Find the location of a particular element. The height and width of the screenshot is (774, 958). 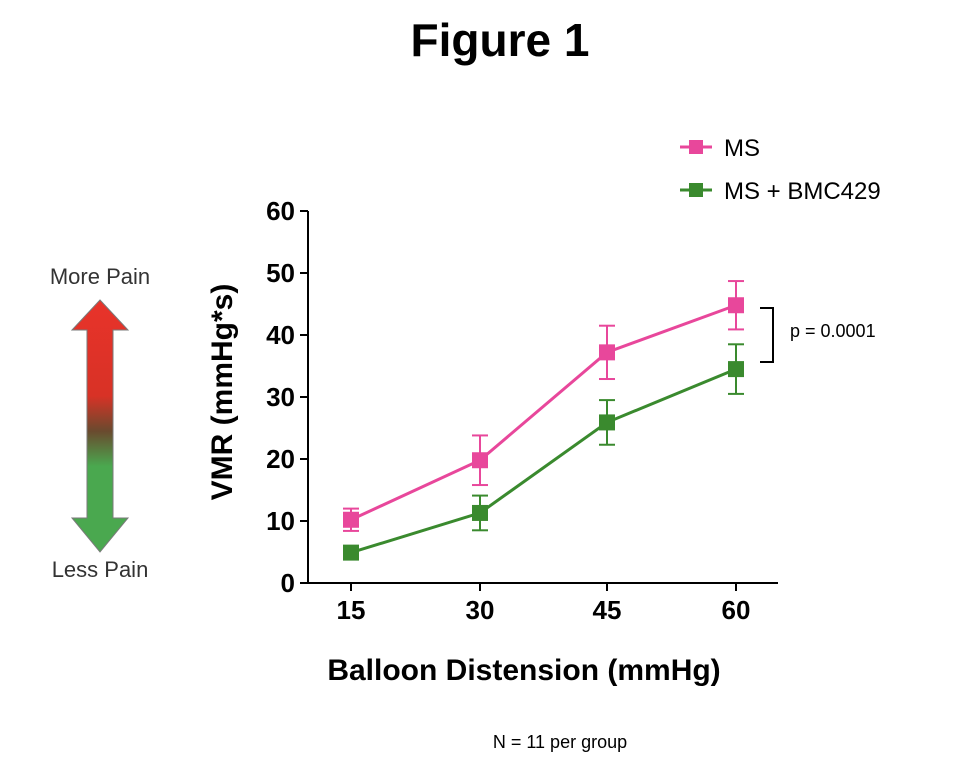

legend-item-ms-bmc429: MS + BMC429 is located at coordinates (780, 191).